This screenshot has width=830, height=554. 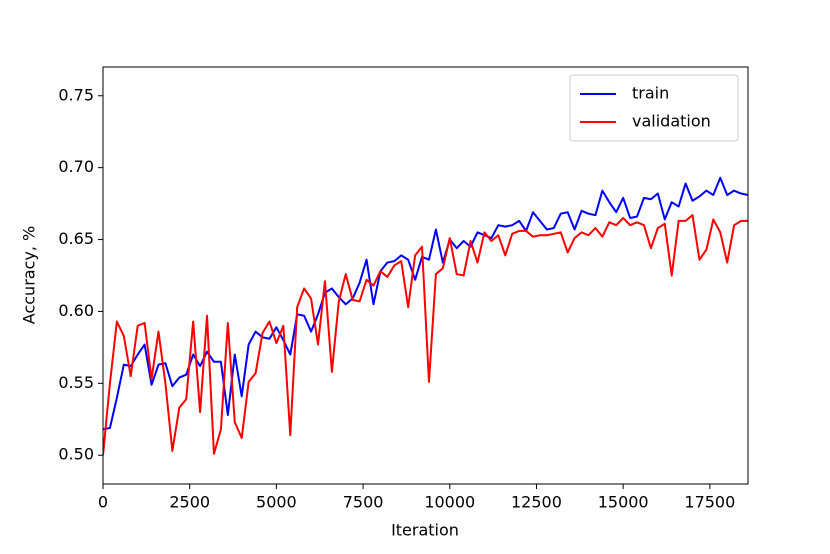 What do you see at coordinates (536, 502) in the screenshot?
I see `x-tick-label: 12500` at bounding box center [536, 502].